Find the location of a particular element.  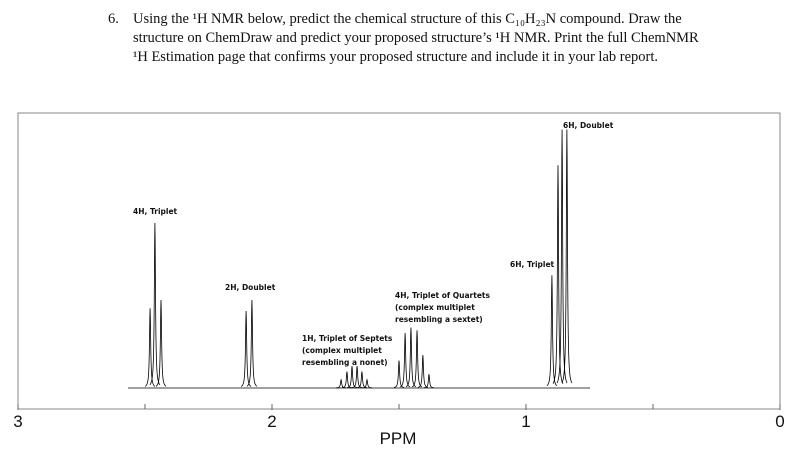

peak-annotation: 2H, Doublet is located at coordinates (250, 287).